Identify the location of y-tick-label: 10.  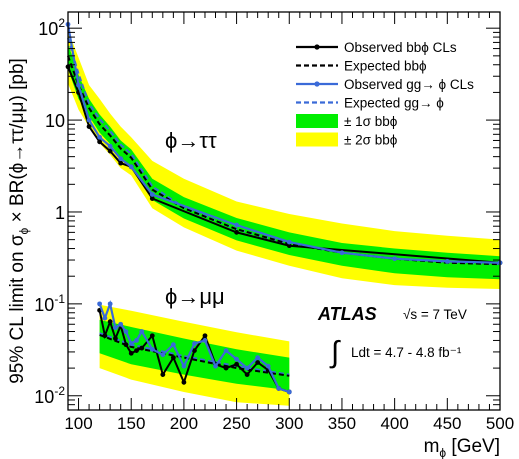
(55, 121).